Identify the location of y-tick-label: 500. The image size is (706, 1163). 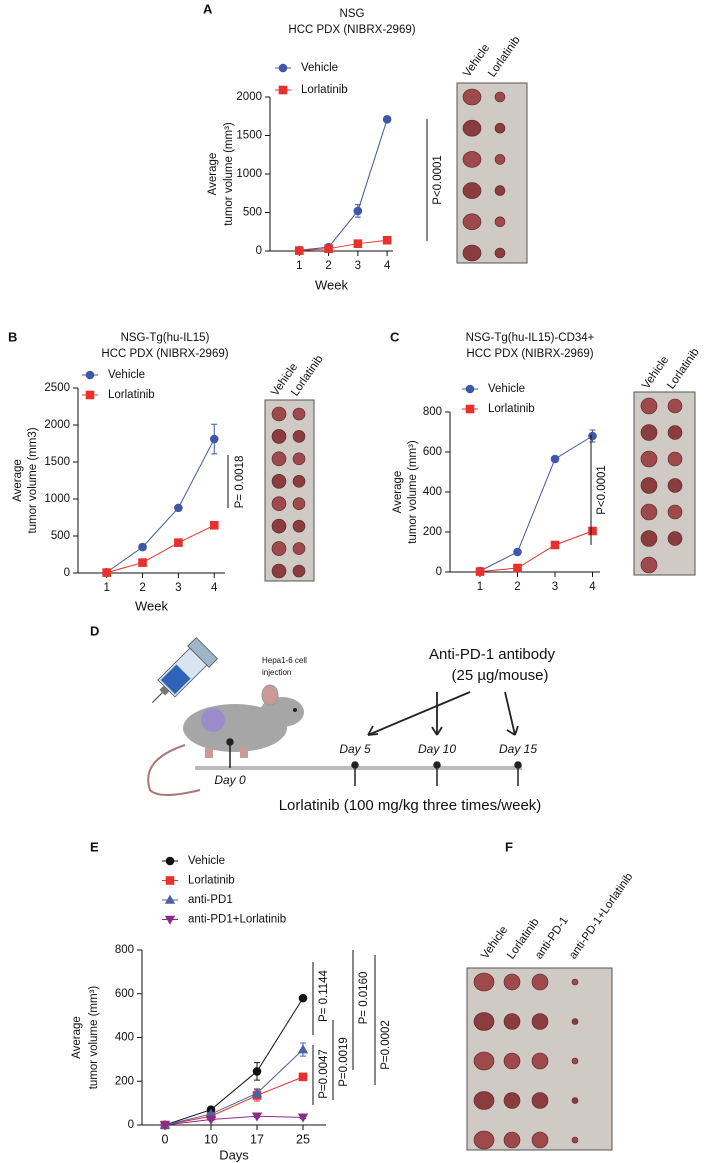
(60, 536).